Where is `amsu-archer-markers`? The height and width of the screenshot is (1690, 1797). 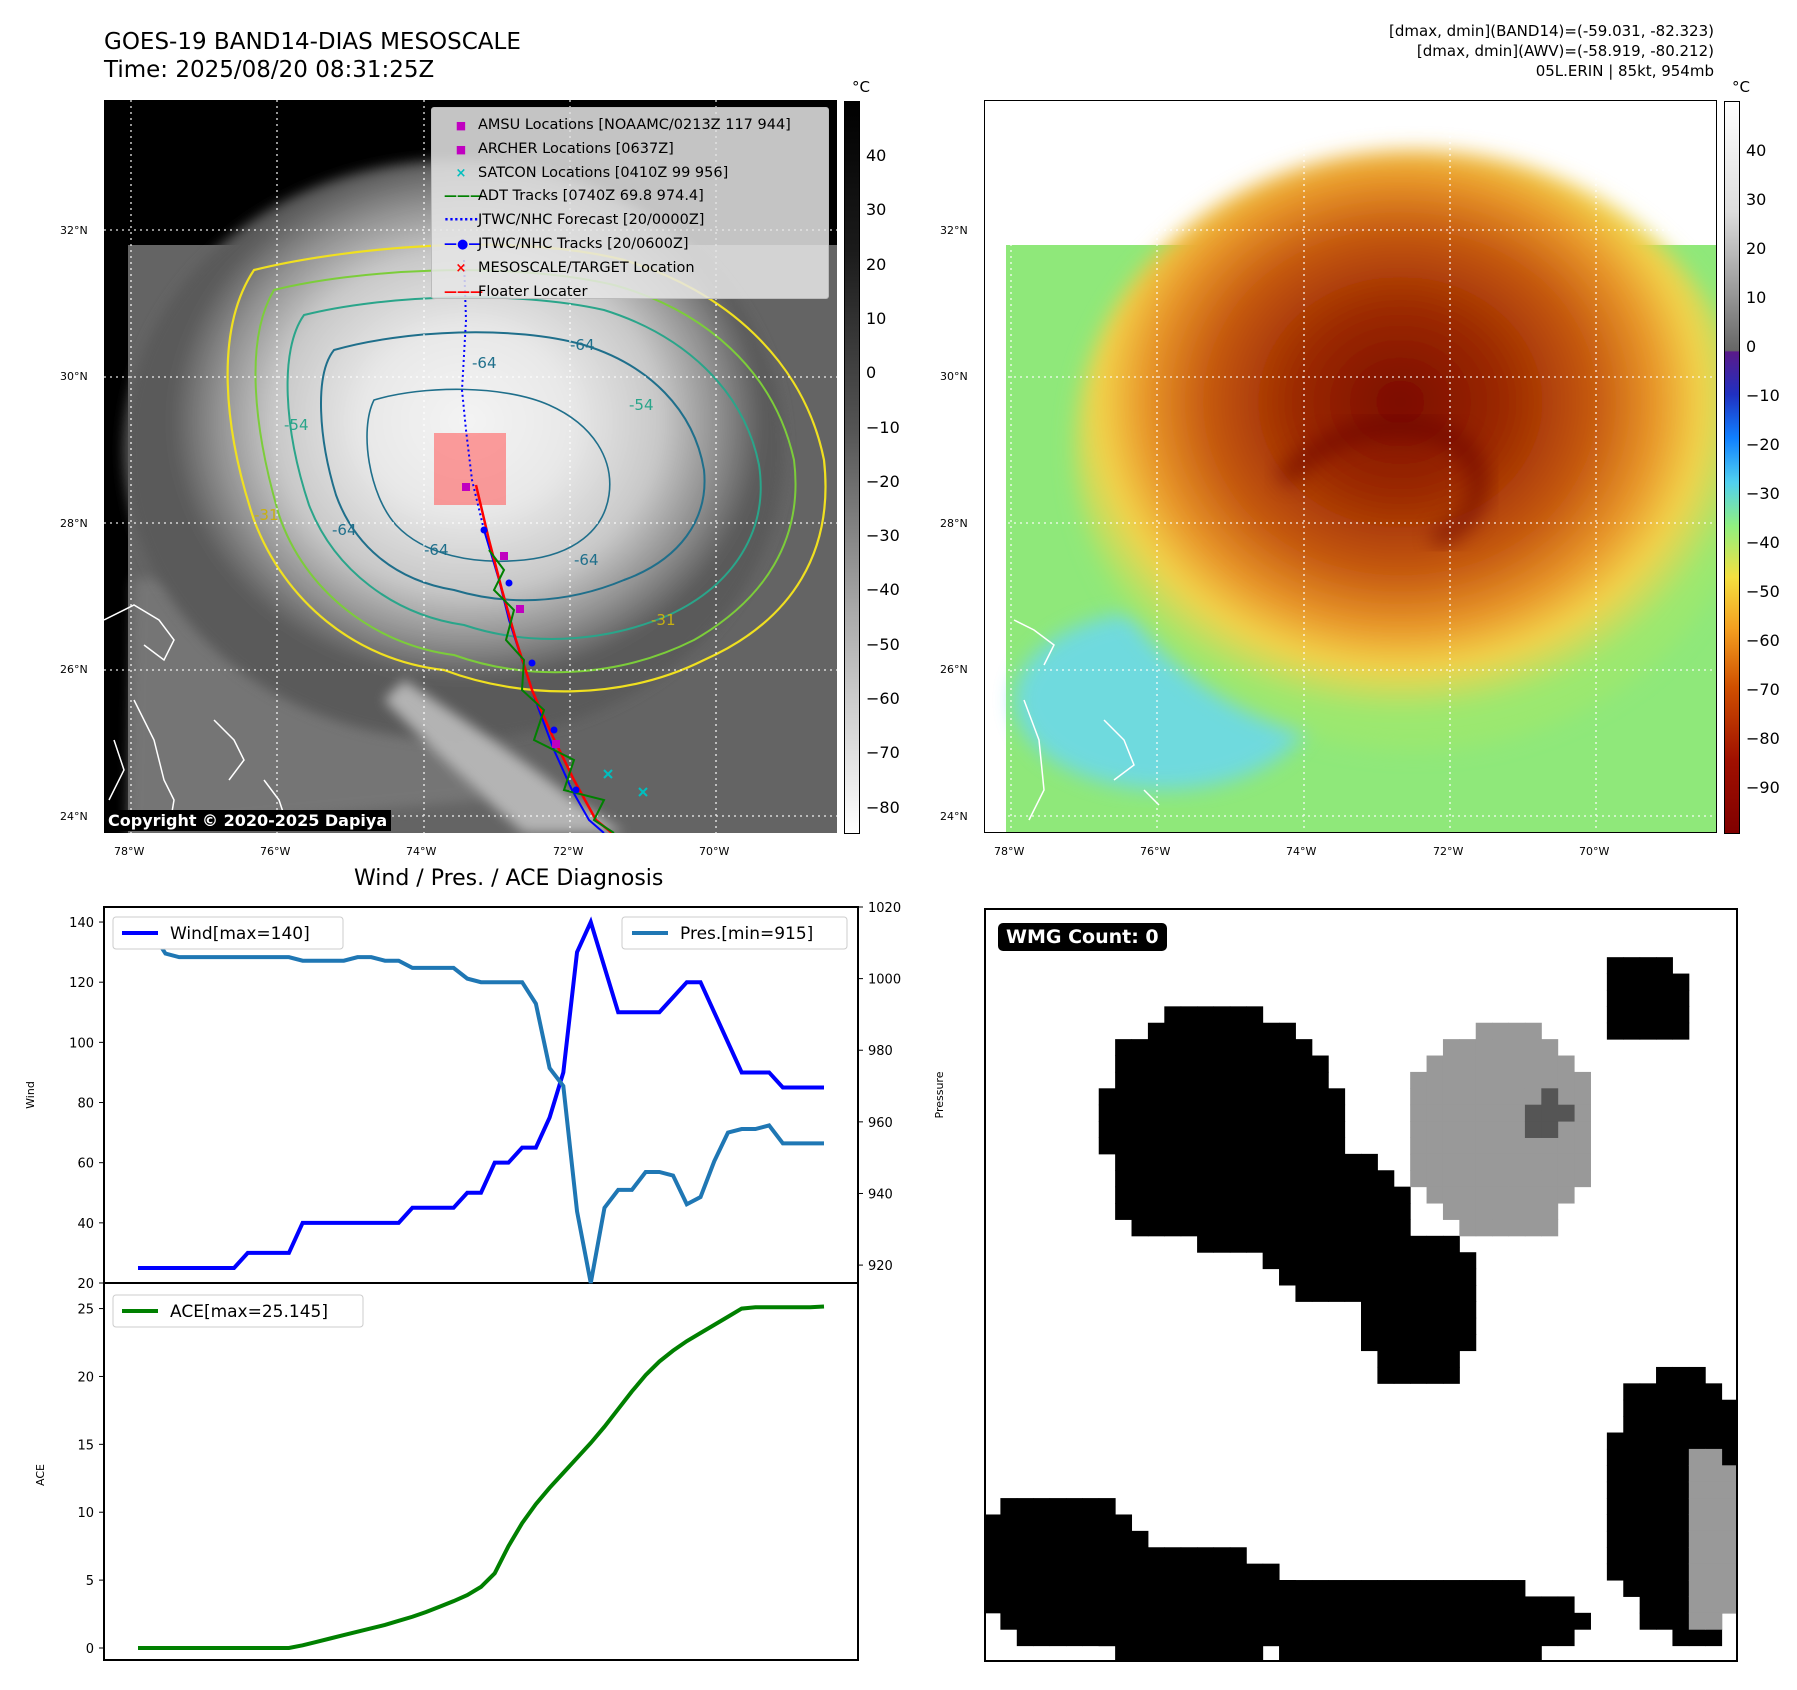 amsu-archer-markers is located at coordinates (511, 615).